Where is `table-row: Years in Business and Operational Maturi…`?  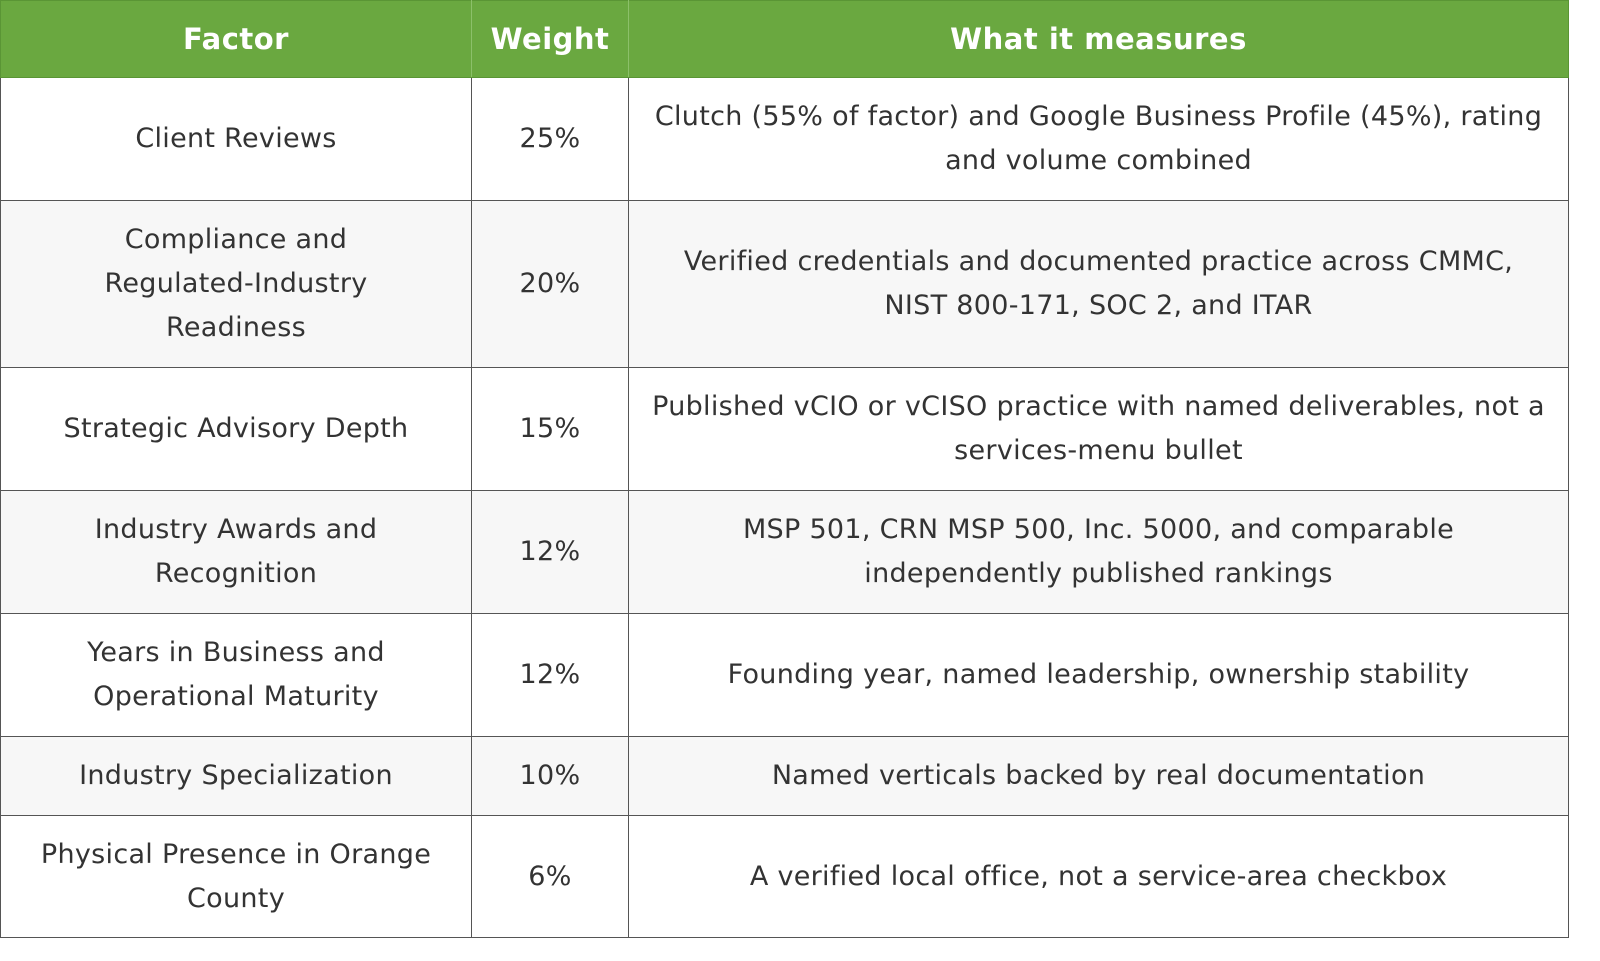
table-row: Years in Business and Operational Maturi… is located at coordinates (784, 675).